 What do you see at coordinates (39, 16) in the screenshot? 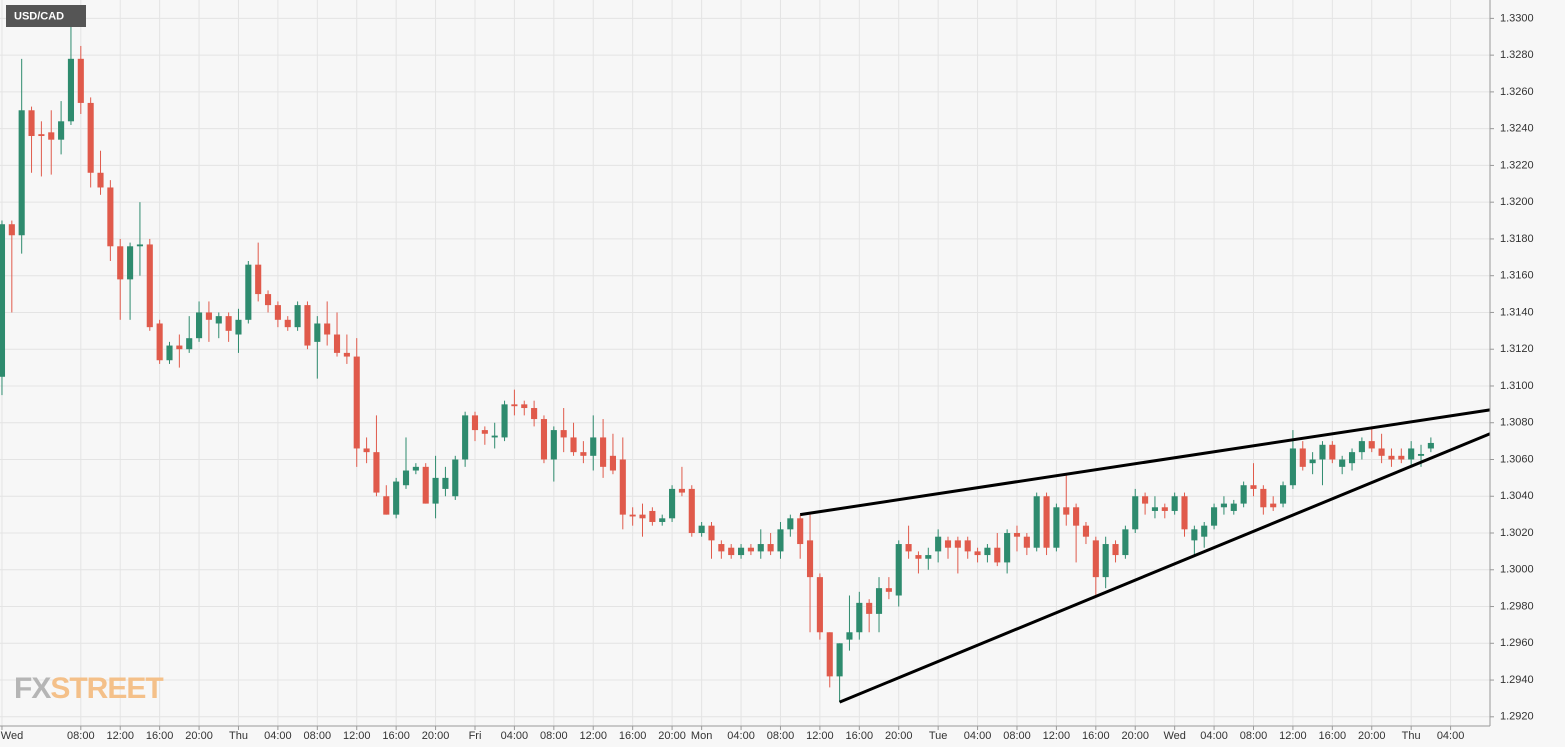
I see `chart-title: USD/CAD` at bounding box center [39, 16].